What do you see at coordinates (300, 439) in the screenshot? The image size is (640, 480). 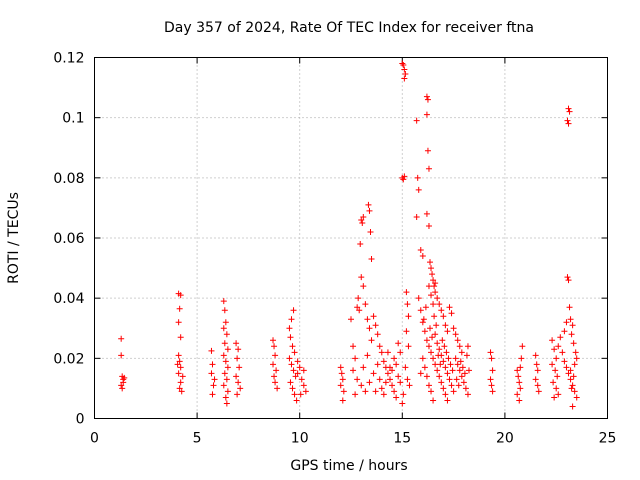 I see `x-tick-label: 10` at bounding box center [300, 439].